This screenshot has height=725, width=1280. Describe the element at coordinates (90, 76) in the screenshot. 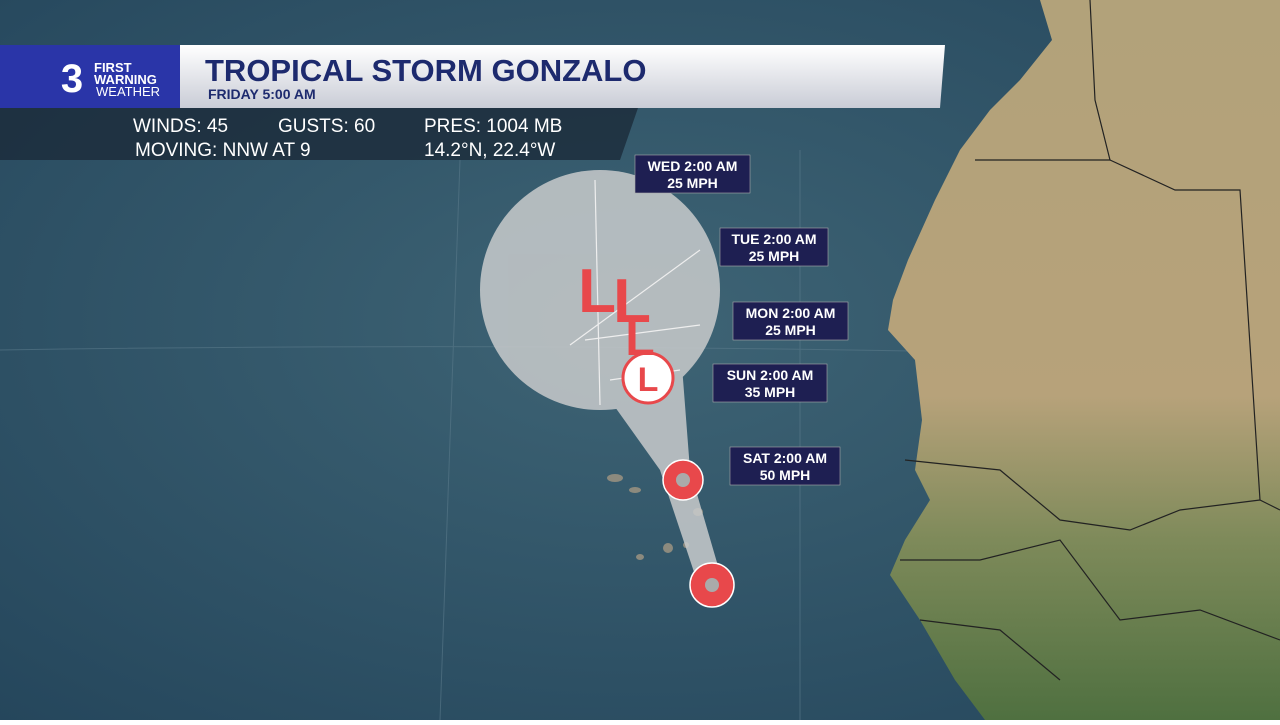

I see `logo-box` at that location.